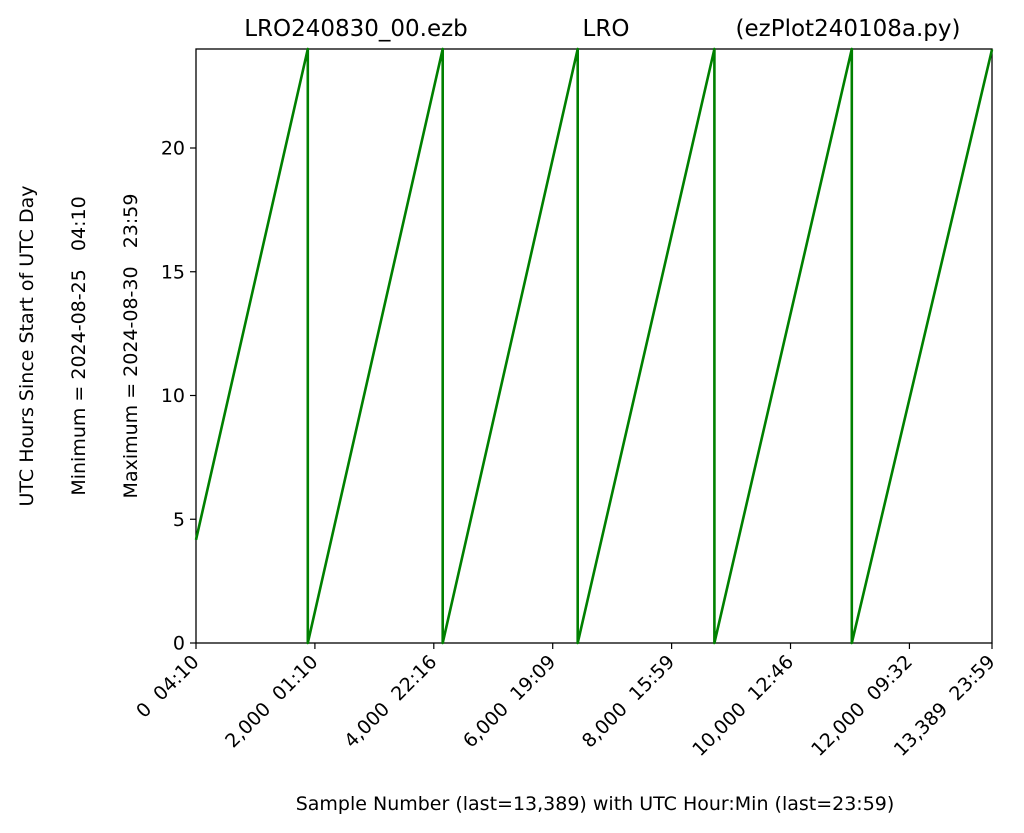 Image resolution: width=1024 pixels, height=833 pixels. What do you see at coordinates (271, 701) in the screenshot?
I see `x-tick-label: 2,000 01:10` at bounding box center [271, 701].